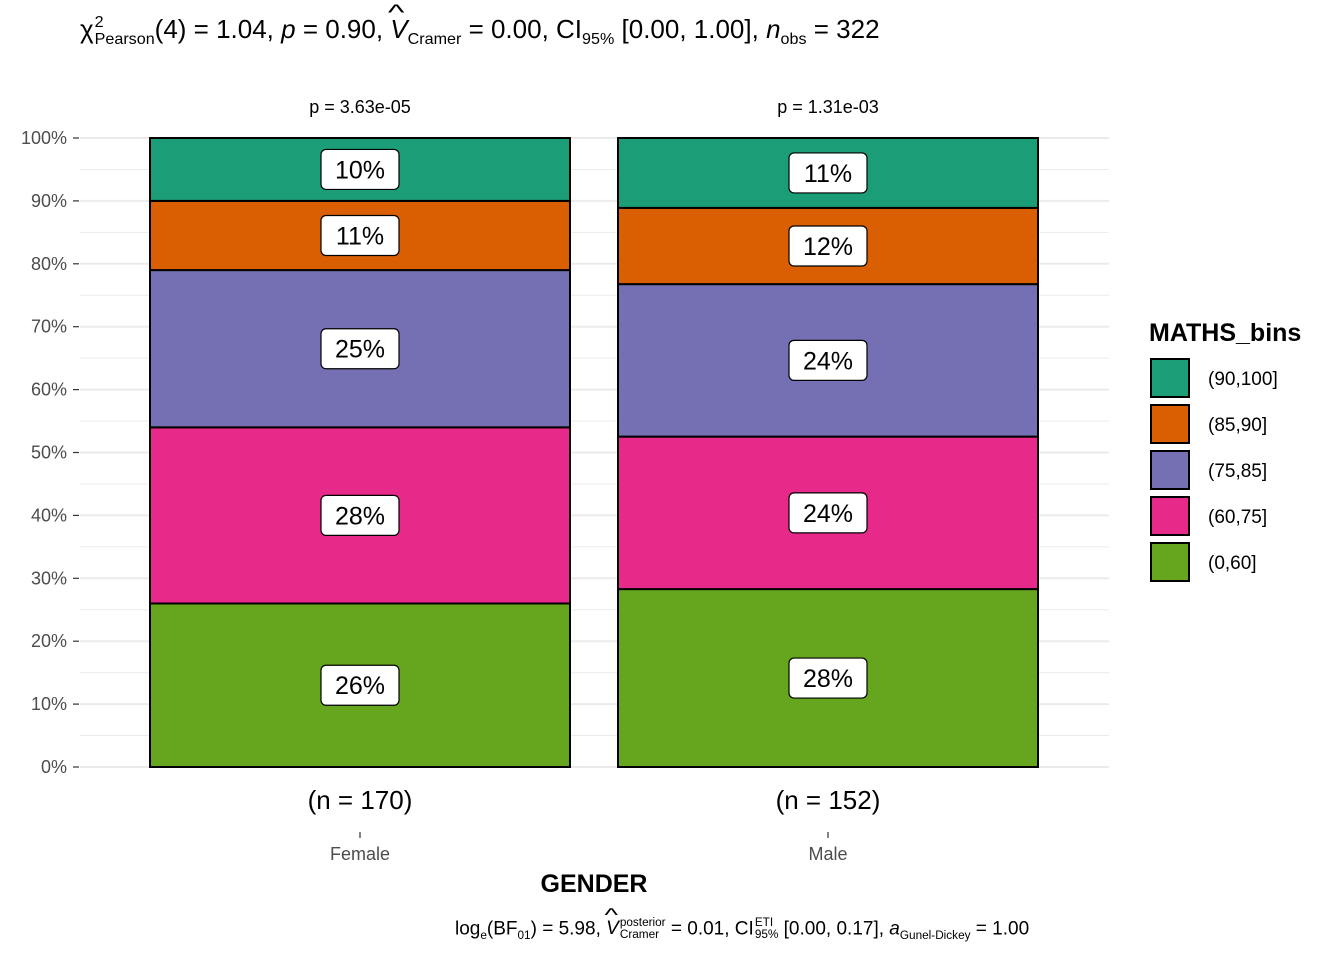 This screenshot has height=960, width=1344. I want to click on cap-v-label: V, so click(612, 928).